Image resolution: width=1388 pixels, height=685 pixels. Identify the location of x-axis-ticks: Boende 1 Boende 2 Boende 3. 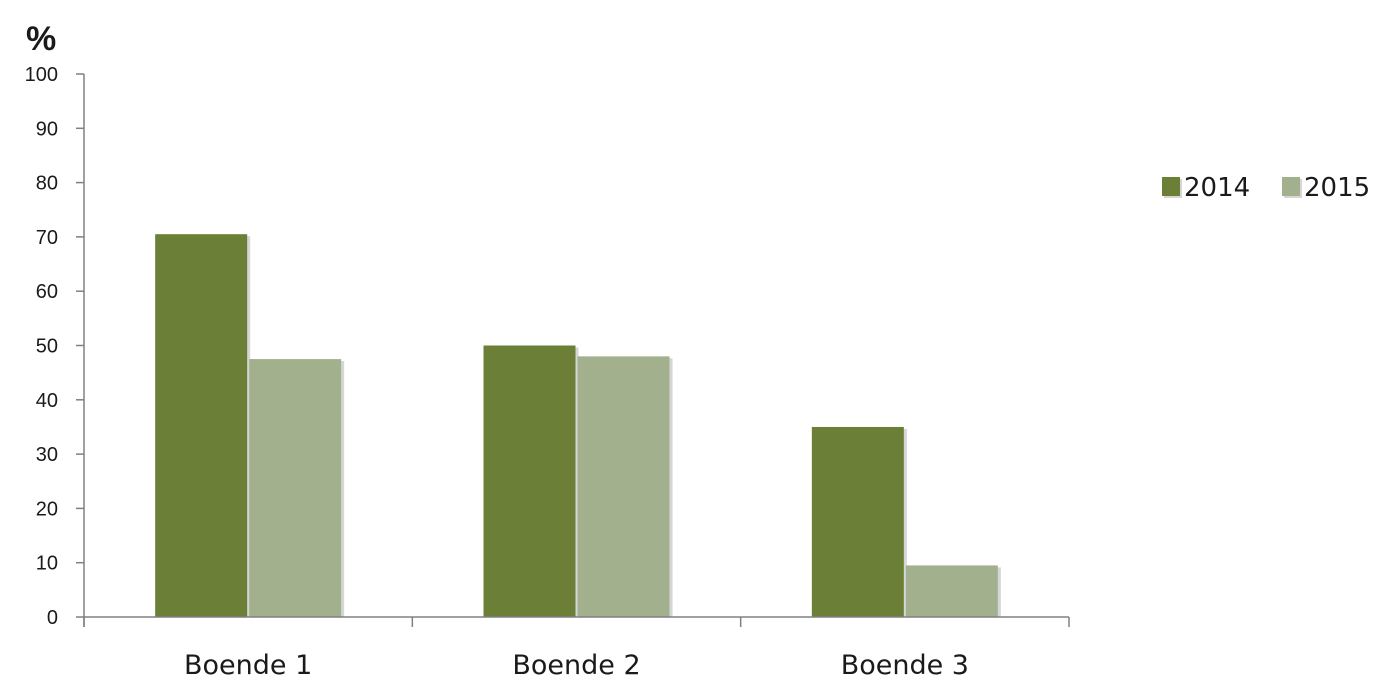
(576, 665).